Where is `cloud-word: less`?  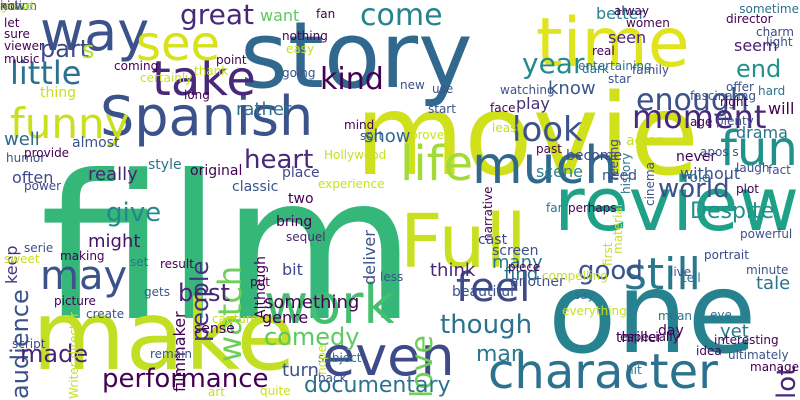
cloud-word: less is located at coordinates (392, 277).